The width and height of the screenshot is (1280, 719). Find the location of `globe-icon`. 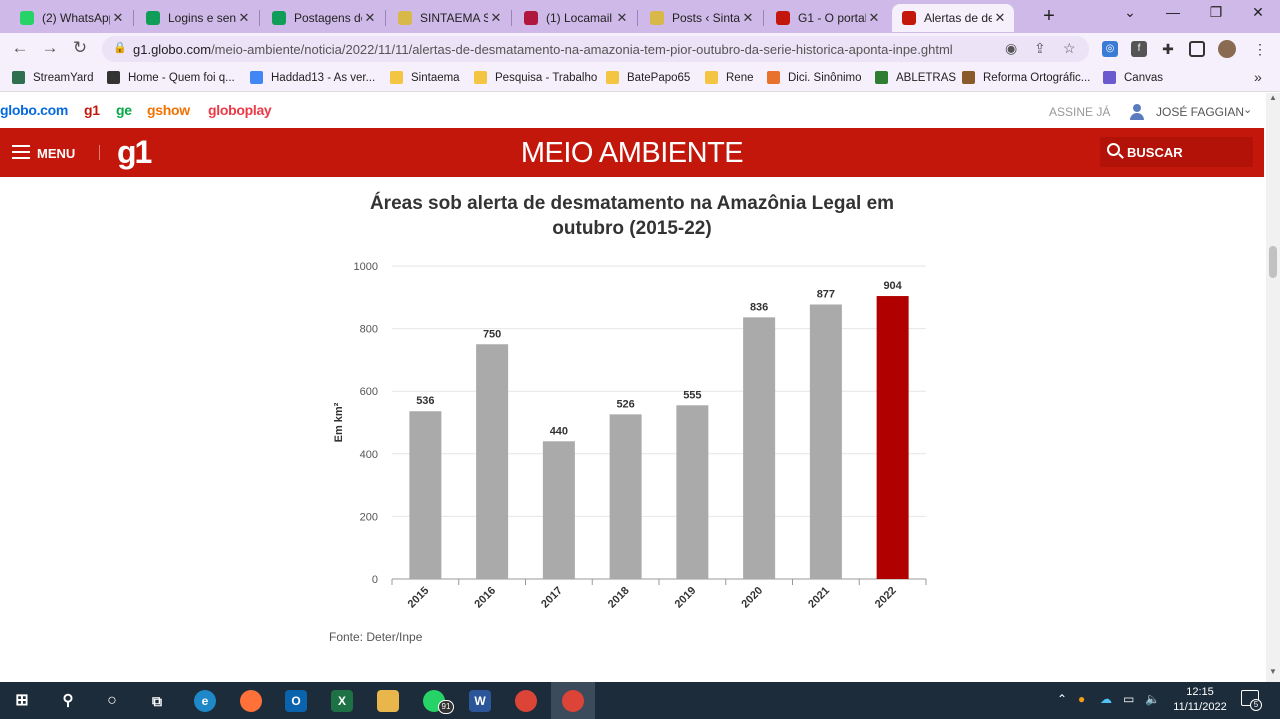

globe-icon is located at coordinates (113, 77).